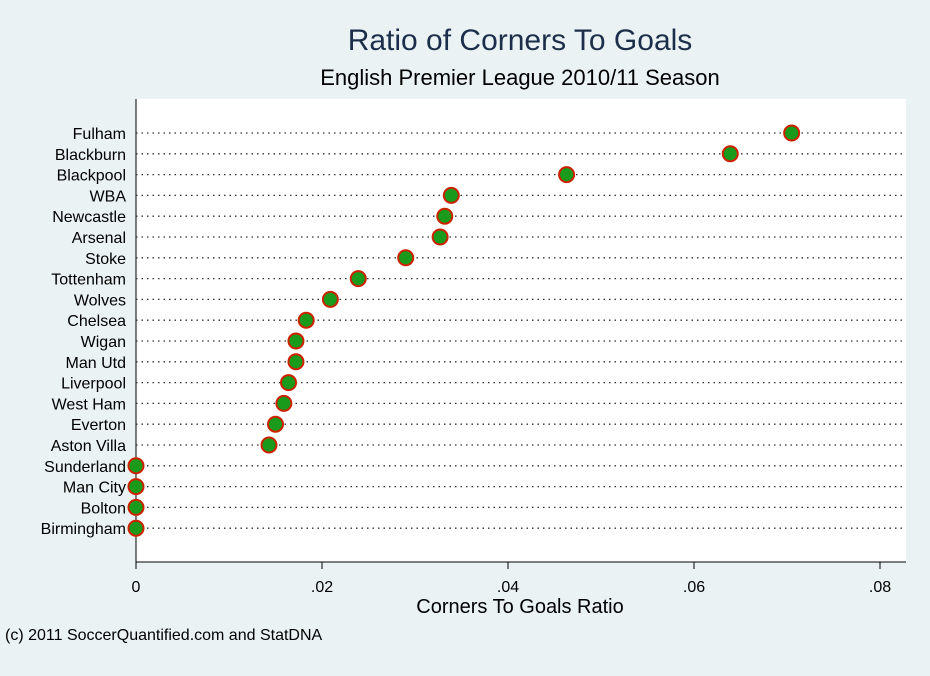 Image resolution: width=930 pixels, height=676 pixels. Describe the element at coordinates (103, 342) in the screenshot. I see `category-label: Wigan` at that location.